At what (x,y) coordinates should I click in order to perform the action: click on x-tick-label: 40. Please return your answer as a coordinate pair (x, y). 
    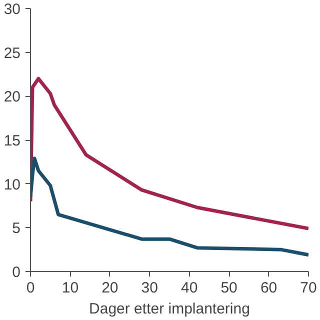
    Looking at the image, I should click on (189, 288).